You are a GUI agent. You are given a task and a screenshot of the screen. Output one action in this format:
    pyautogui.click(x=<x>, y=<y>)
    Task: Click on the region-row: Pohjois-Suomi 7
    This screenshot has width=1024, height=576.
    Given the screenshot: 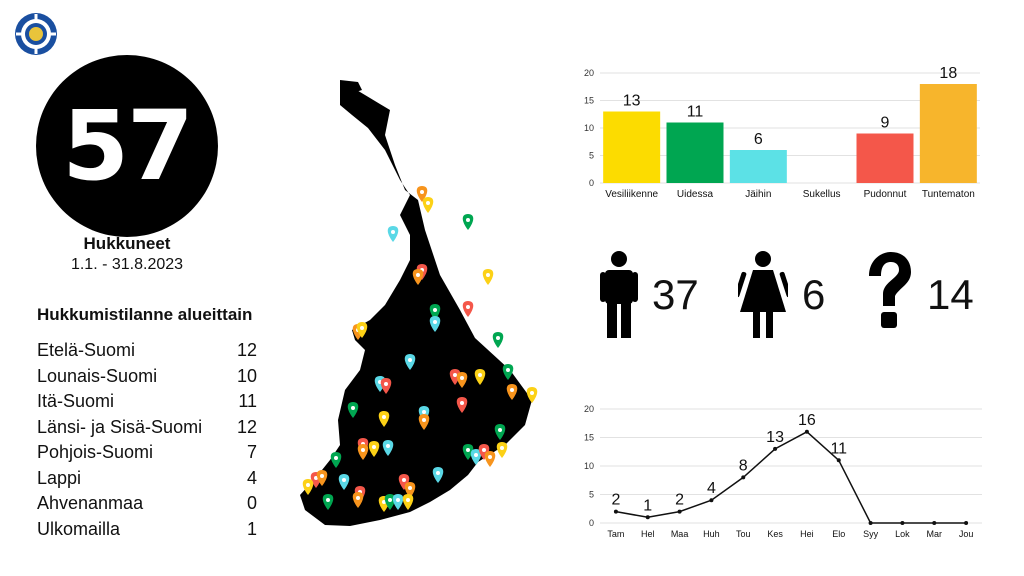 What is the action you would take?
    pyautogui.click(x=147, y=453)
    